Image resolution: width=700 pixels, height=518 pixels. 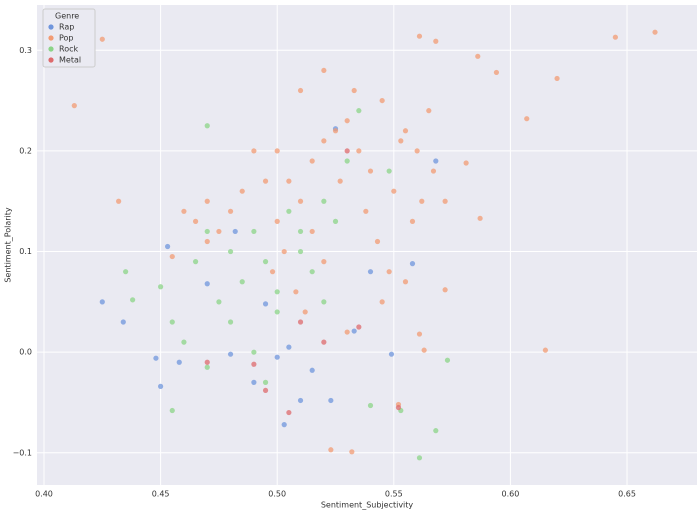 What do you see at coordinates (511, 494) in the screenshot?
I see `x-tick-label: 0.60` at bounding box center [511, 494].